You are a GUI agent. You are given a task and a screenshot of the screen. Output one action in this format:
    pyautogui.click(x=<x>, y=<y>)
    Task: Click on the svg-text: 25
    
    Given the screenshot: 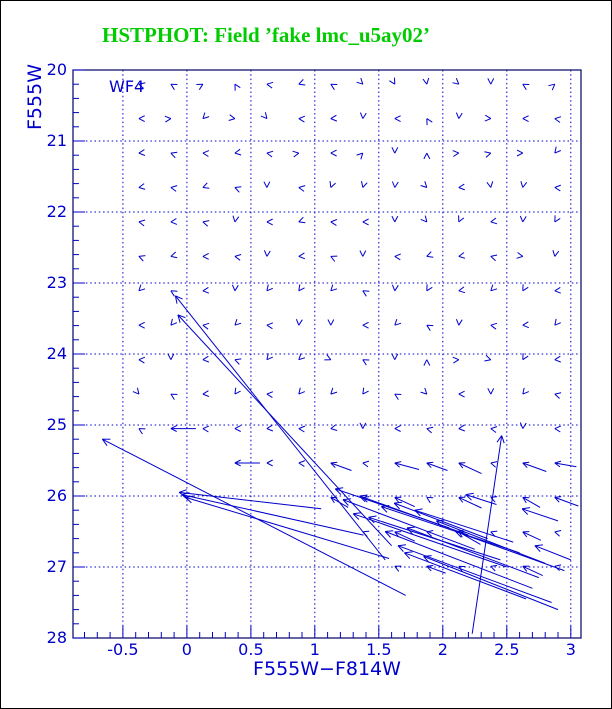 What is the action you would take?
    pyautogui.click(x=57, y=424)
    